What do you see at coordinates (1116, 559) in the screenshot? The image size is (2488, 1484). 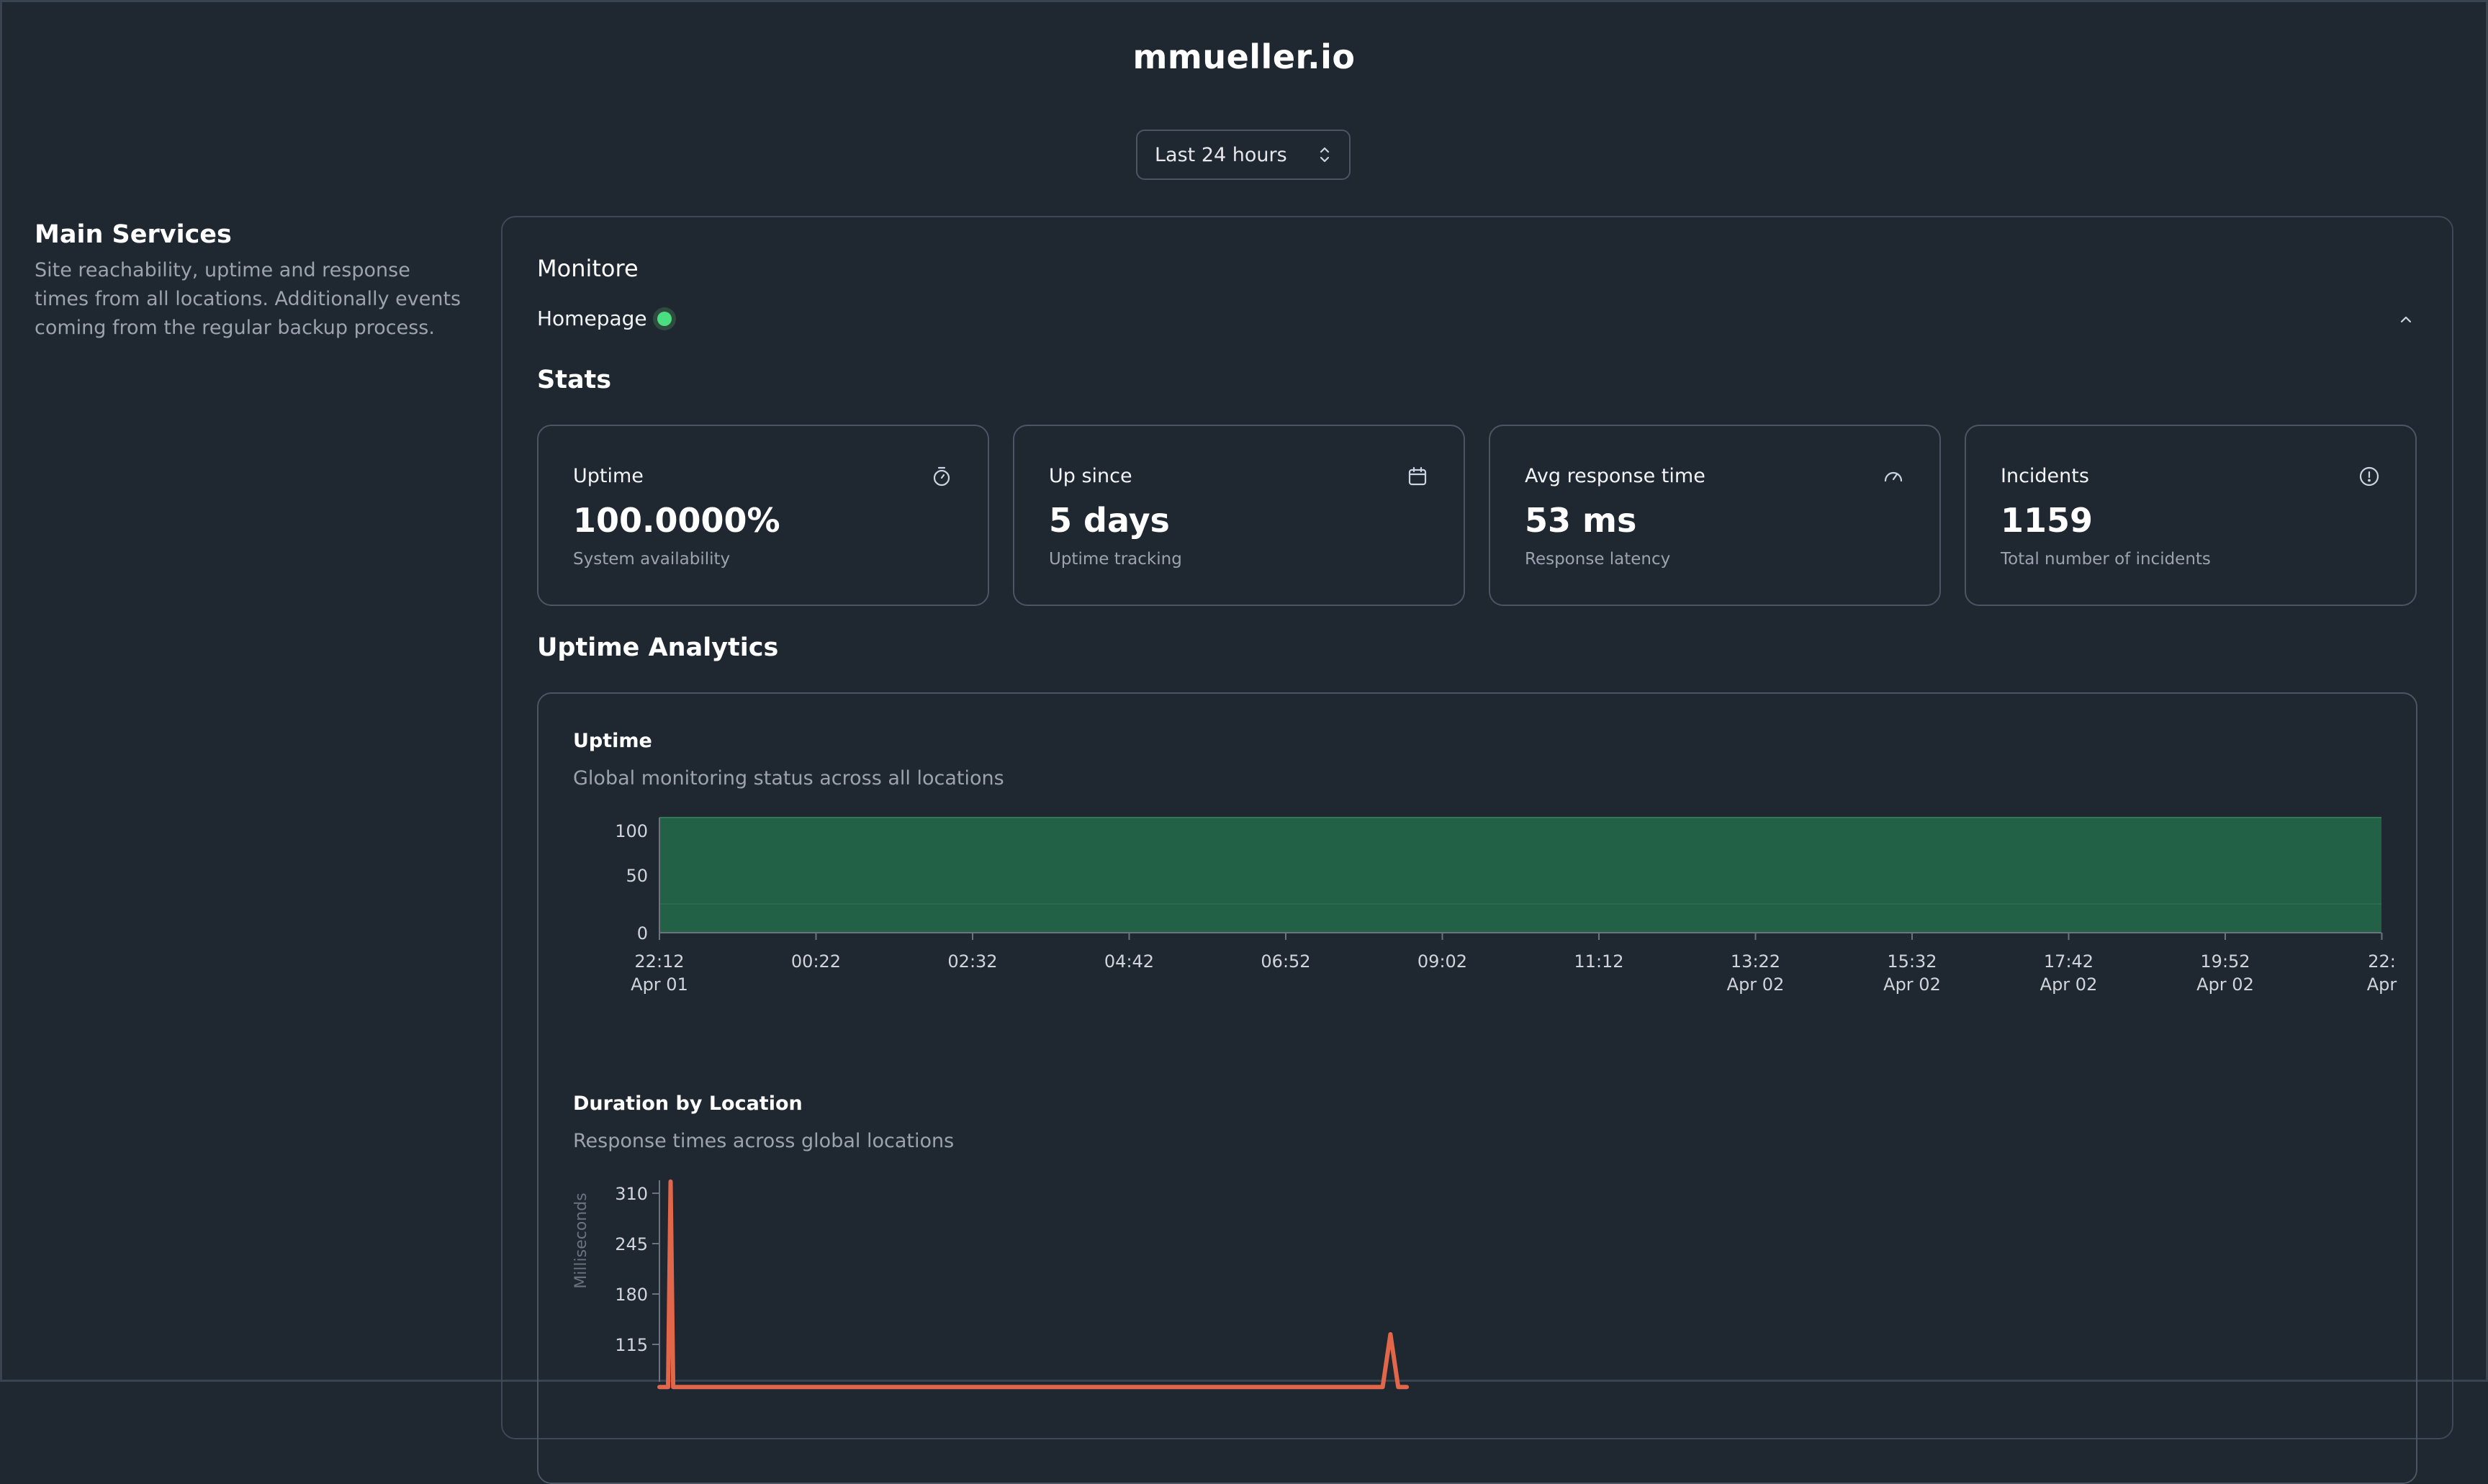 I see `stat-sub: Uptime tracking` at bounding box center [1116, 559].